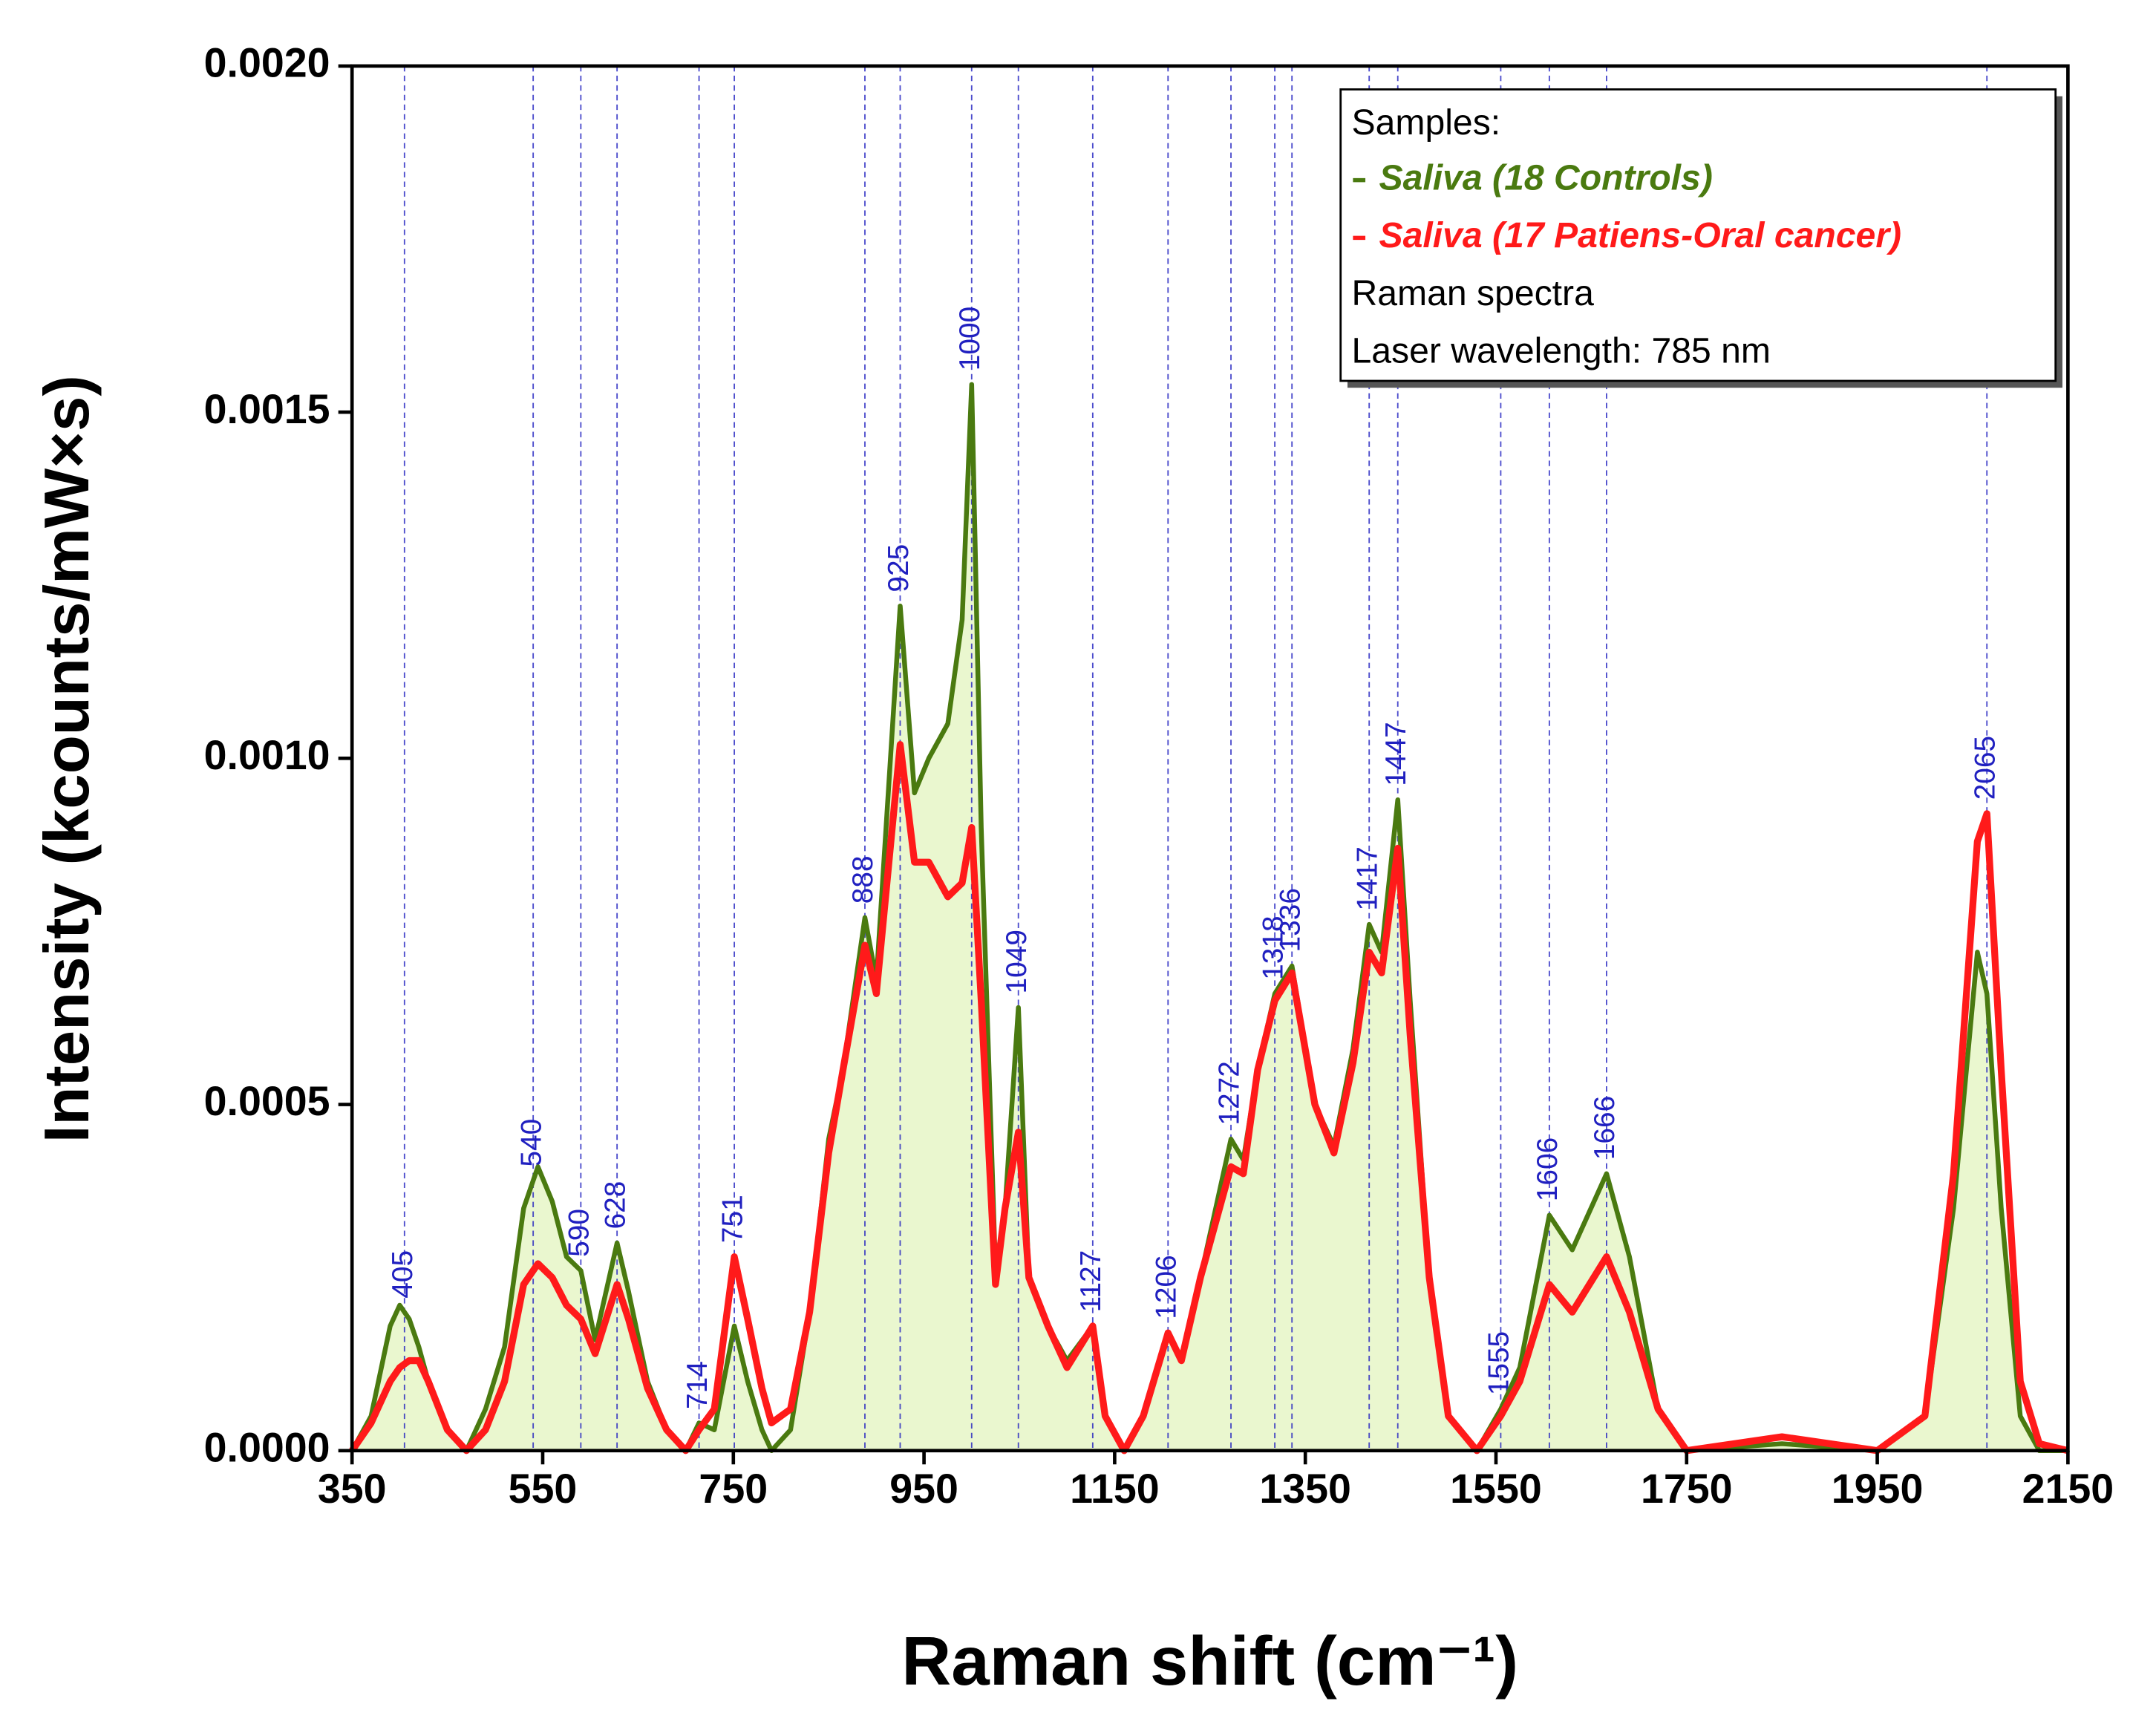 This screenshot has height=1727, width=2156. I want to click on x-tick-label: 950, so click(923, 1489).